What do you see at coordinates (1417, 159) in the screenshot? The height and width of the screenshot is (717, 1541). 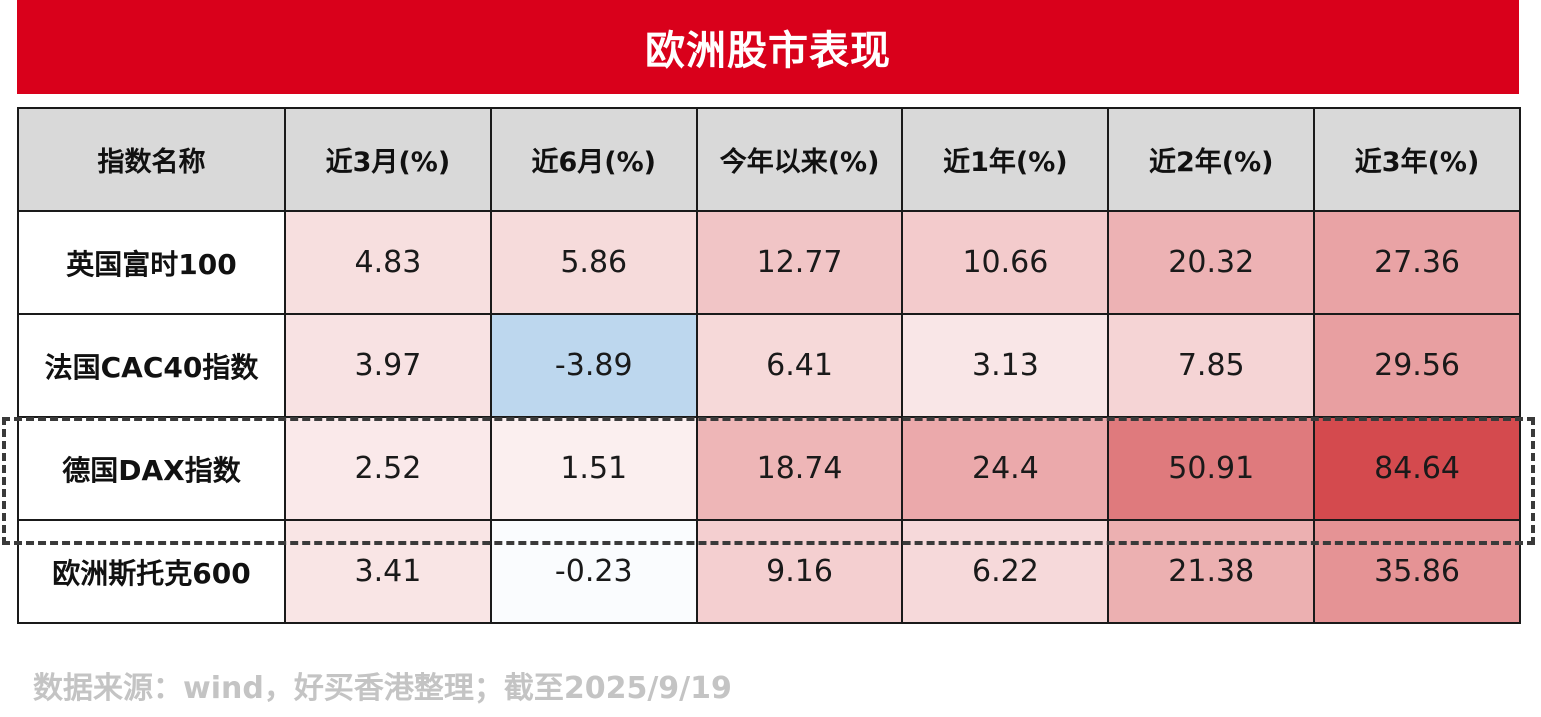 I see `column-header: 近3年(%)` at bounding box center [1417, 159].